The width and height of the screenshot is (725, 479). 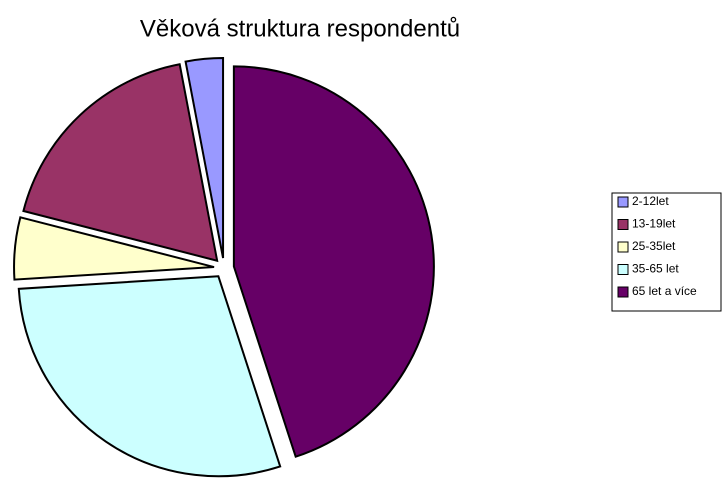 I want to click on legend-label: 35-65 let, so click(x=655, y=269).